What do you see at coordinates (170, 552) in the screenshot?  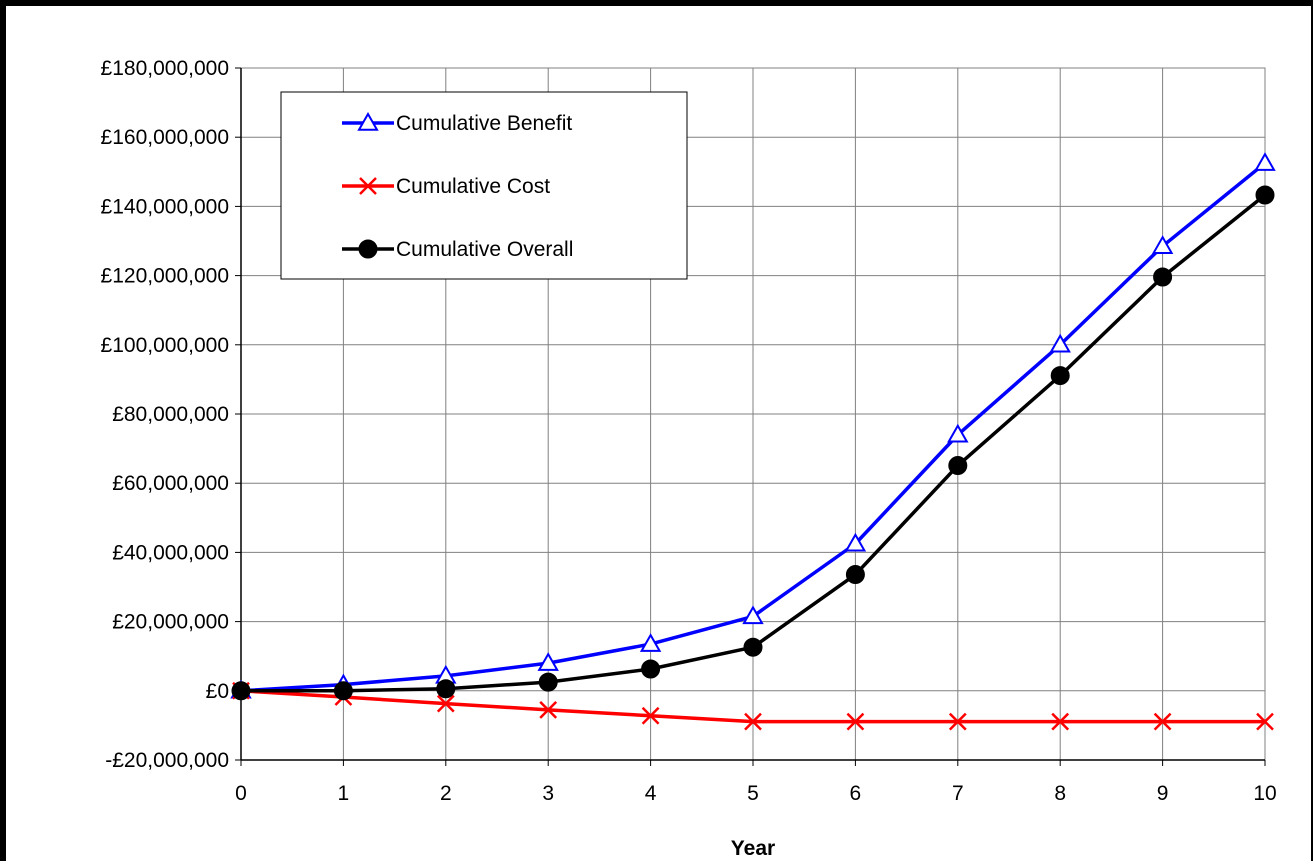 I see `y-tick-label: £40,000,000` at bounding box center [170, 552].